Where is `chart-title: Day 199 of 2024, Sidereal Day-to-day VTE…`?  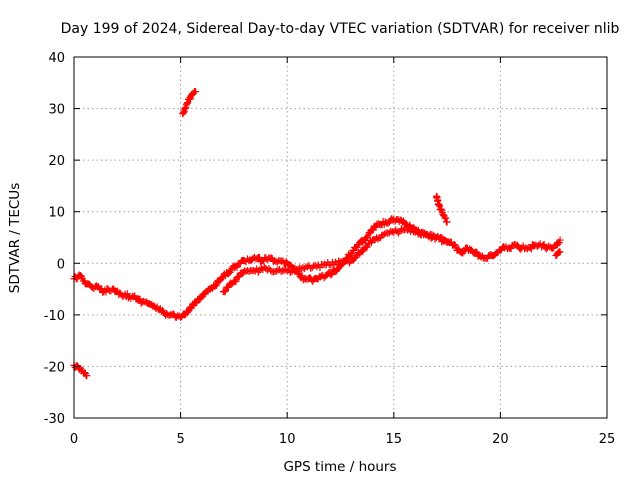
chart-title: Day 199 of 2024, Sidereal Day-to-day VTE… is located at coordinates (340, 29).